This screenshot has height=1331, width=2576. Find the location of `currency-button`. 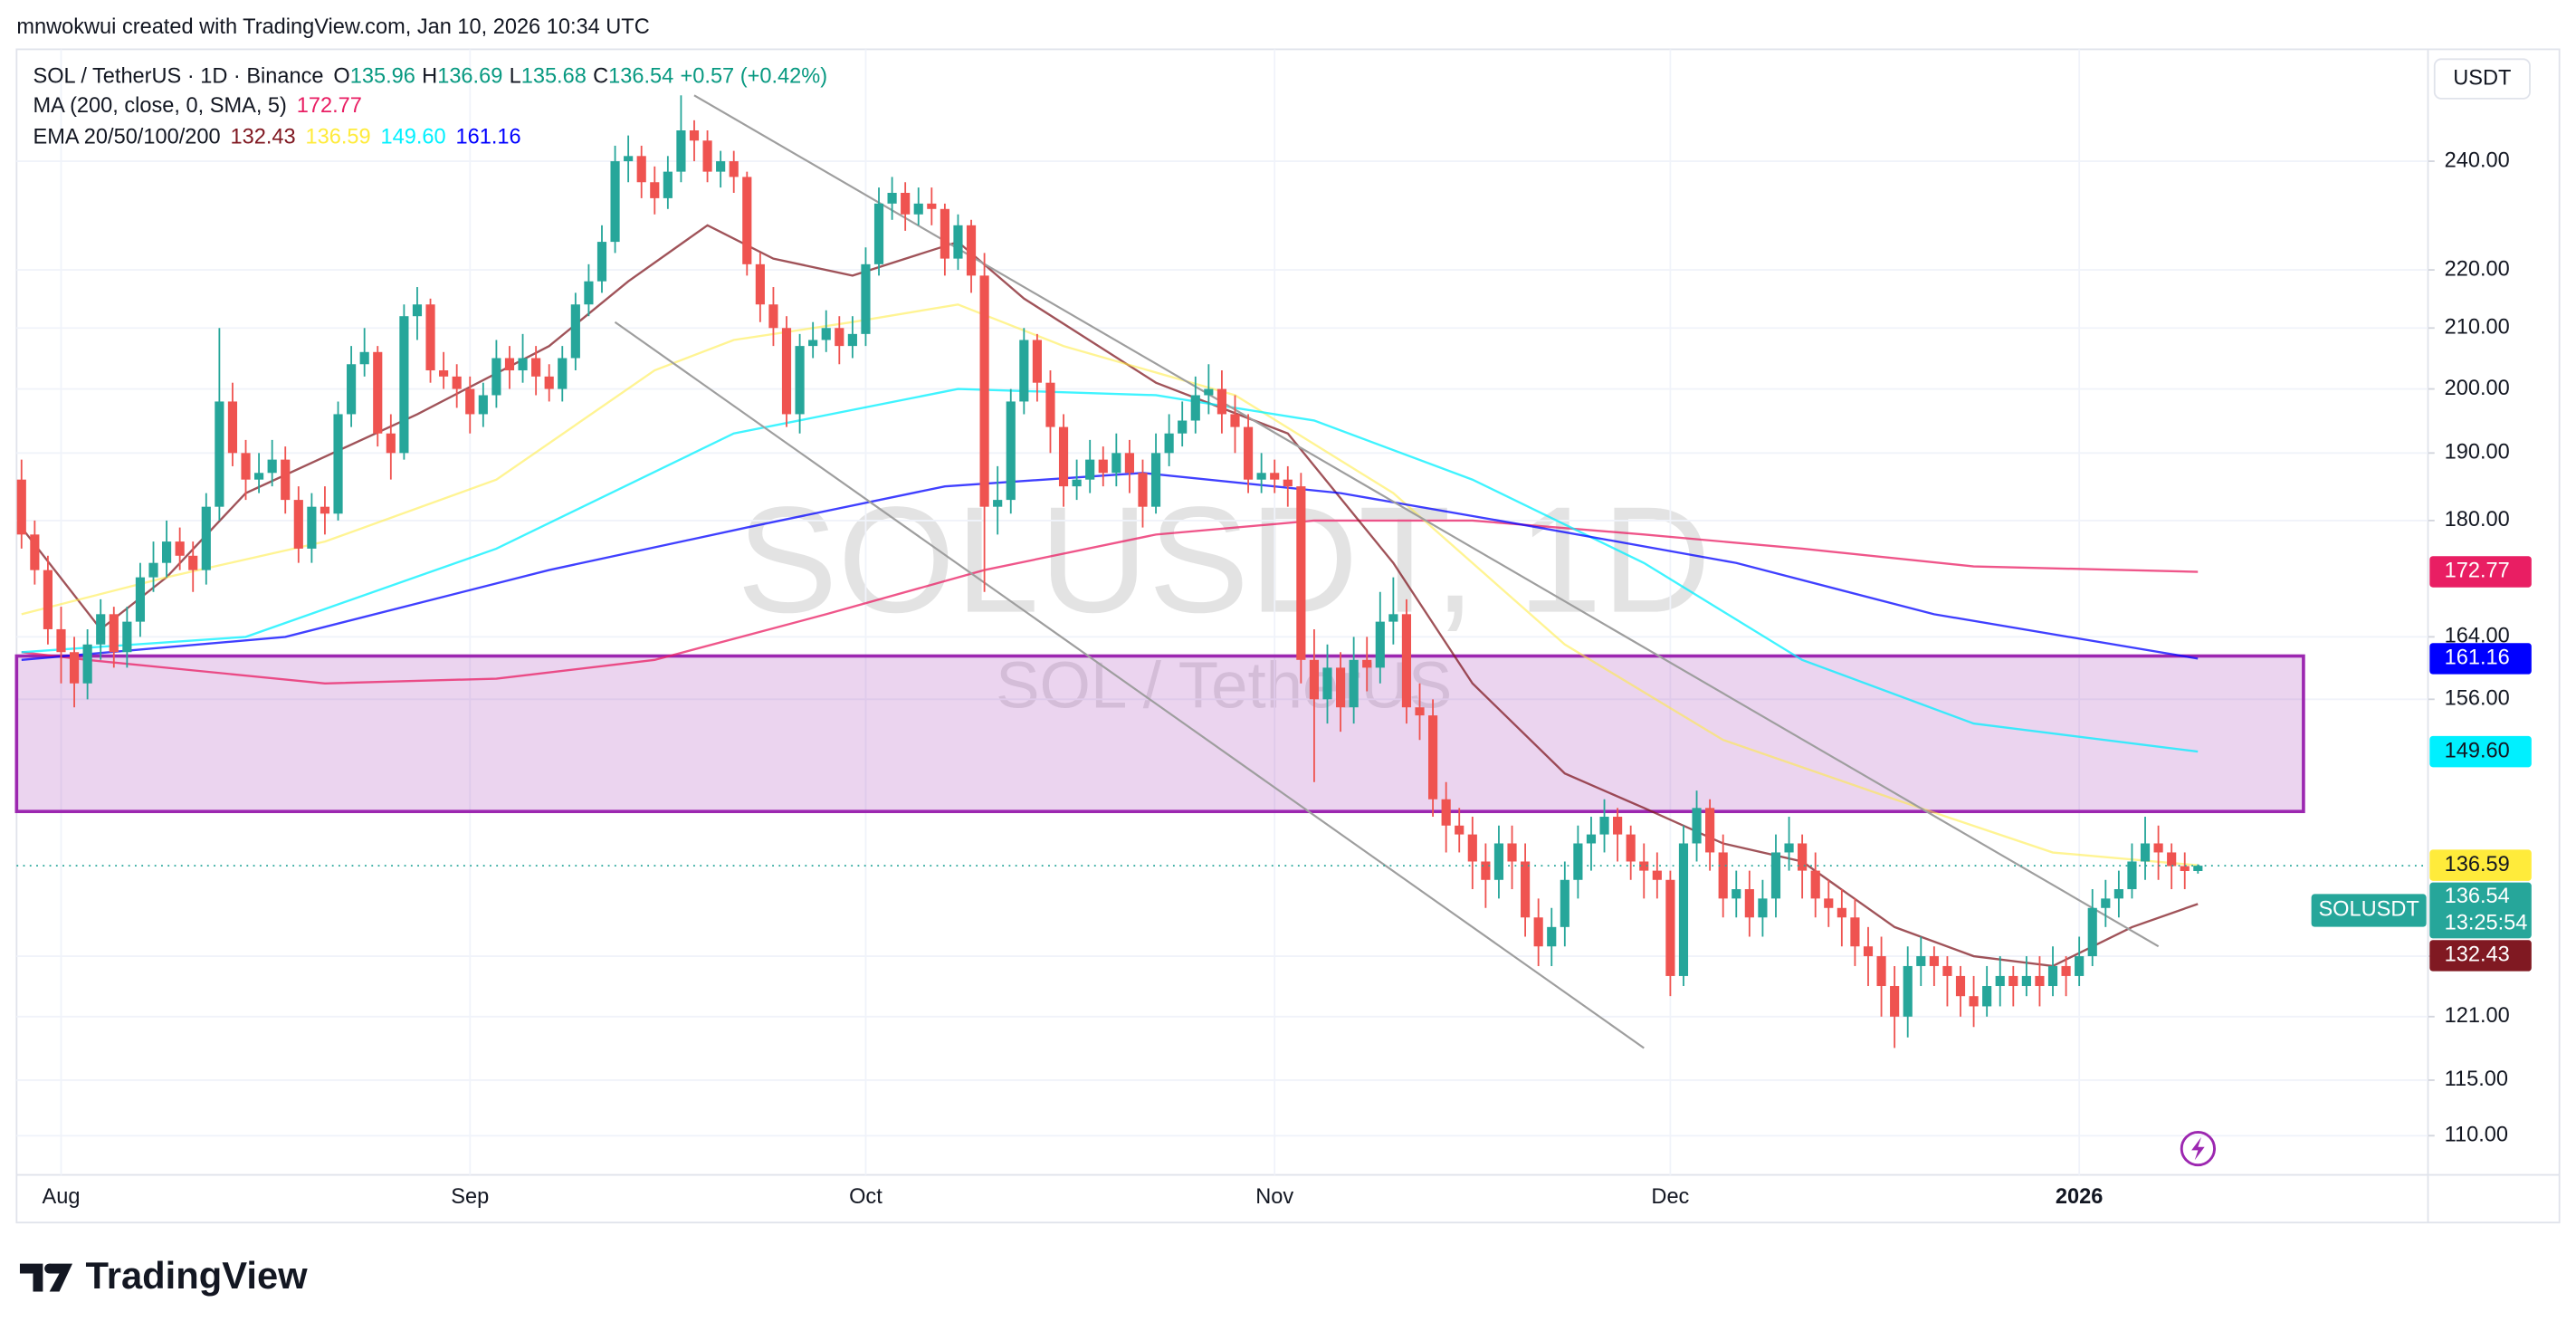

currency-button is located at coordinates (2482, 79).